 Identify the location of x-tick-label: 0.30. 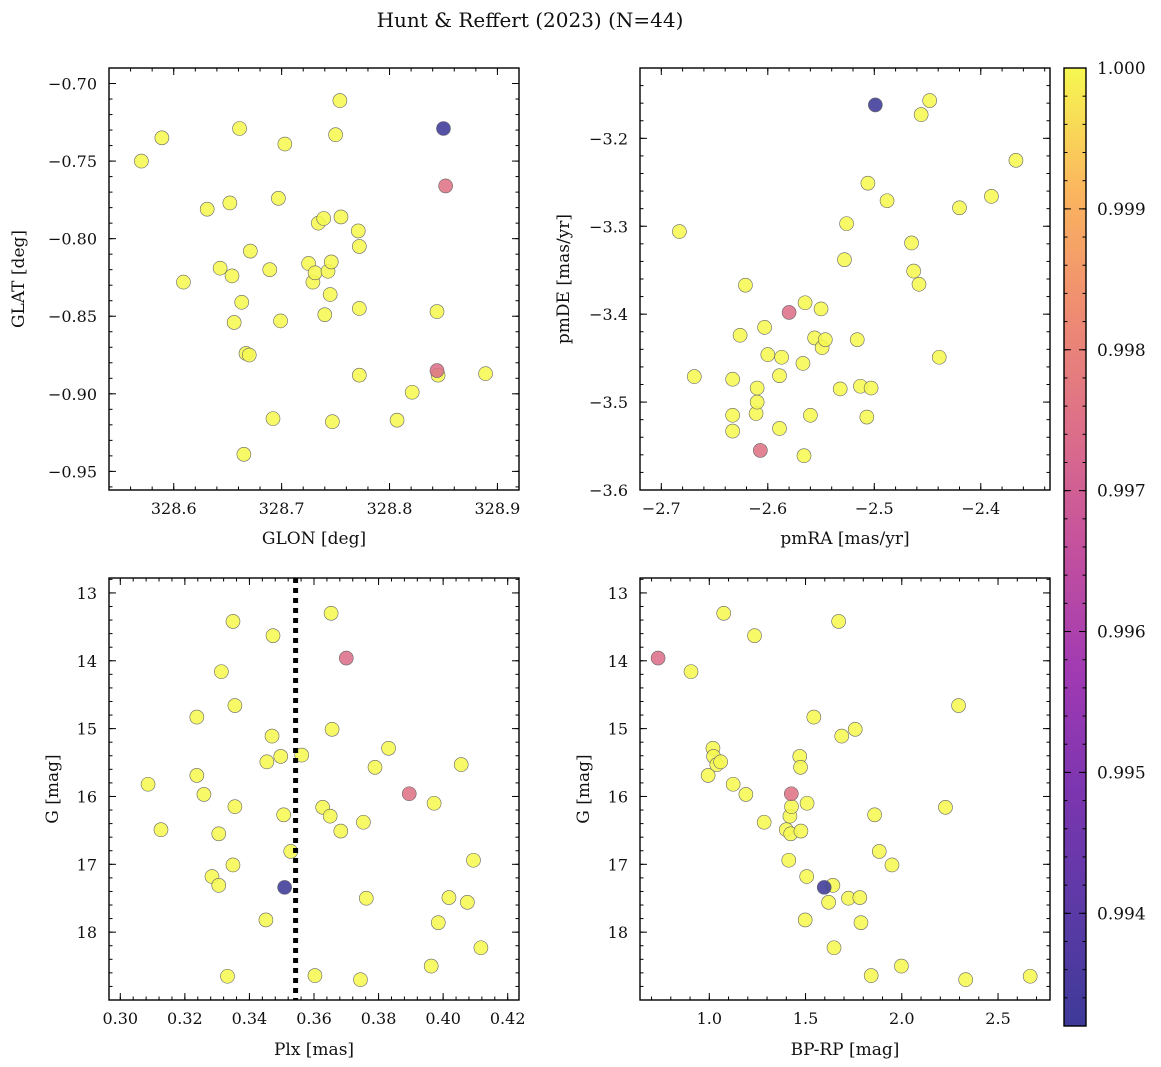
(120, 1018).